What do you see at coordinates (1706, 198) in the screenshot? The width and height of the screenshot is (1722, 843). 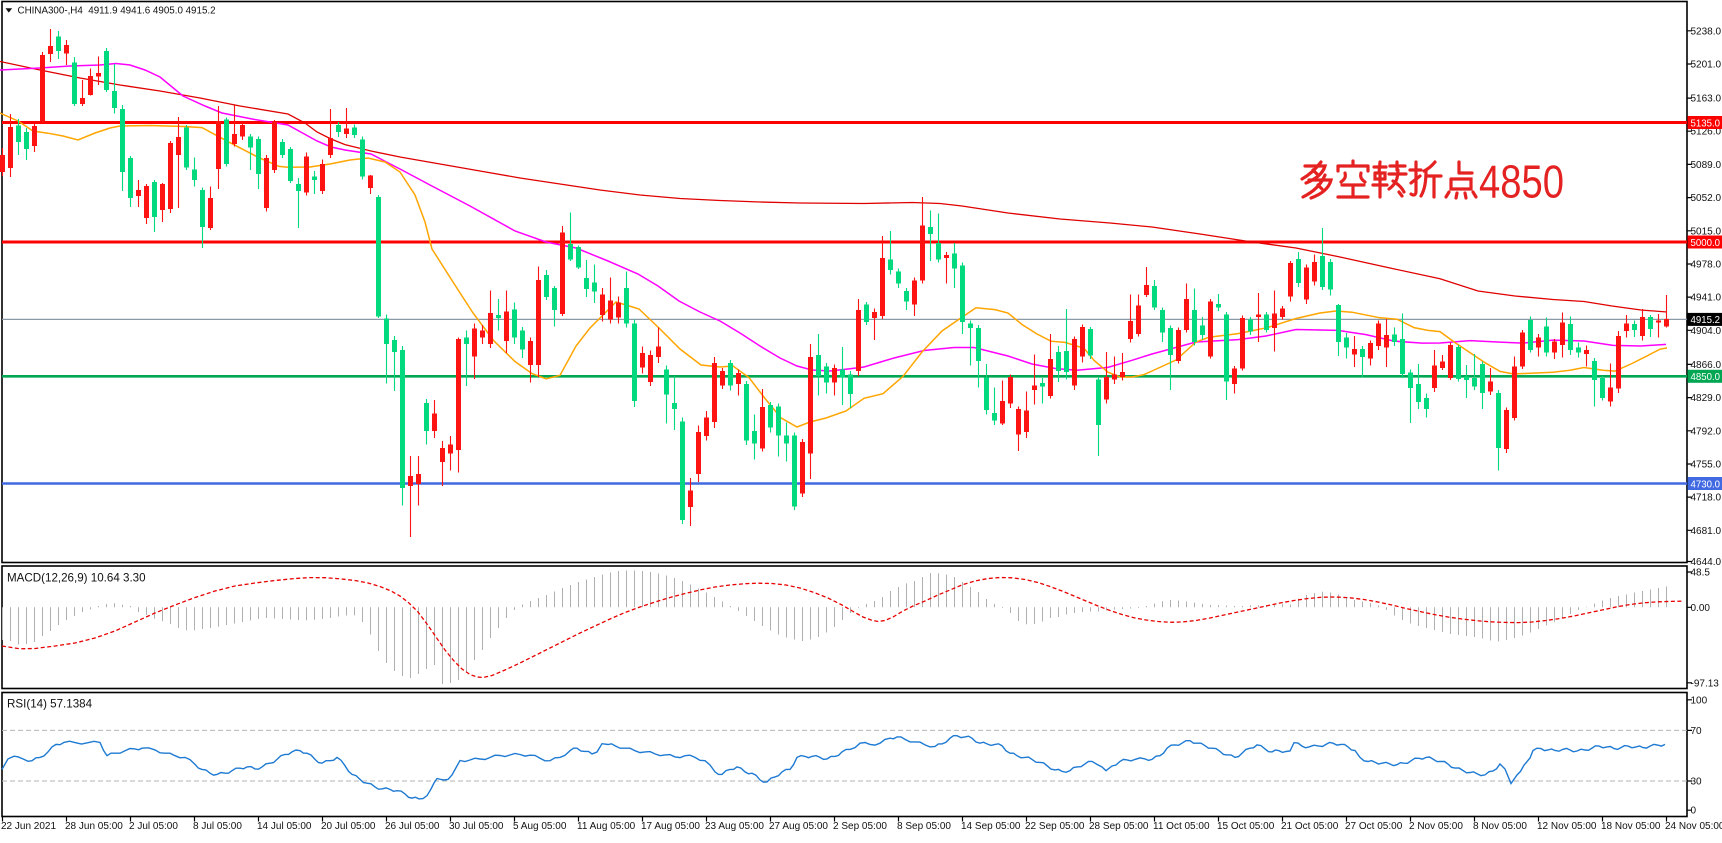 I see `svg-text: 5052.0` at bounding box center [1706, 198].